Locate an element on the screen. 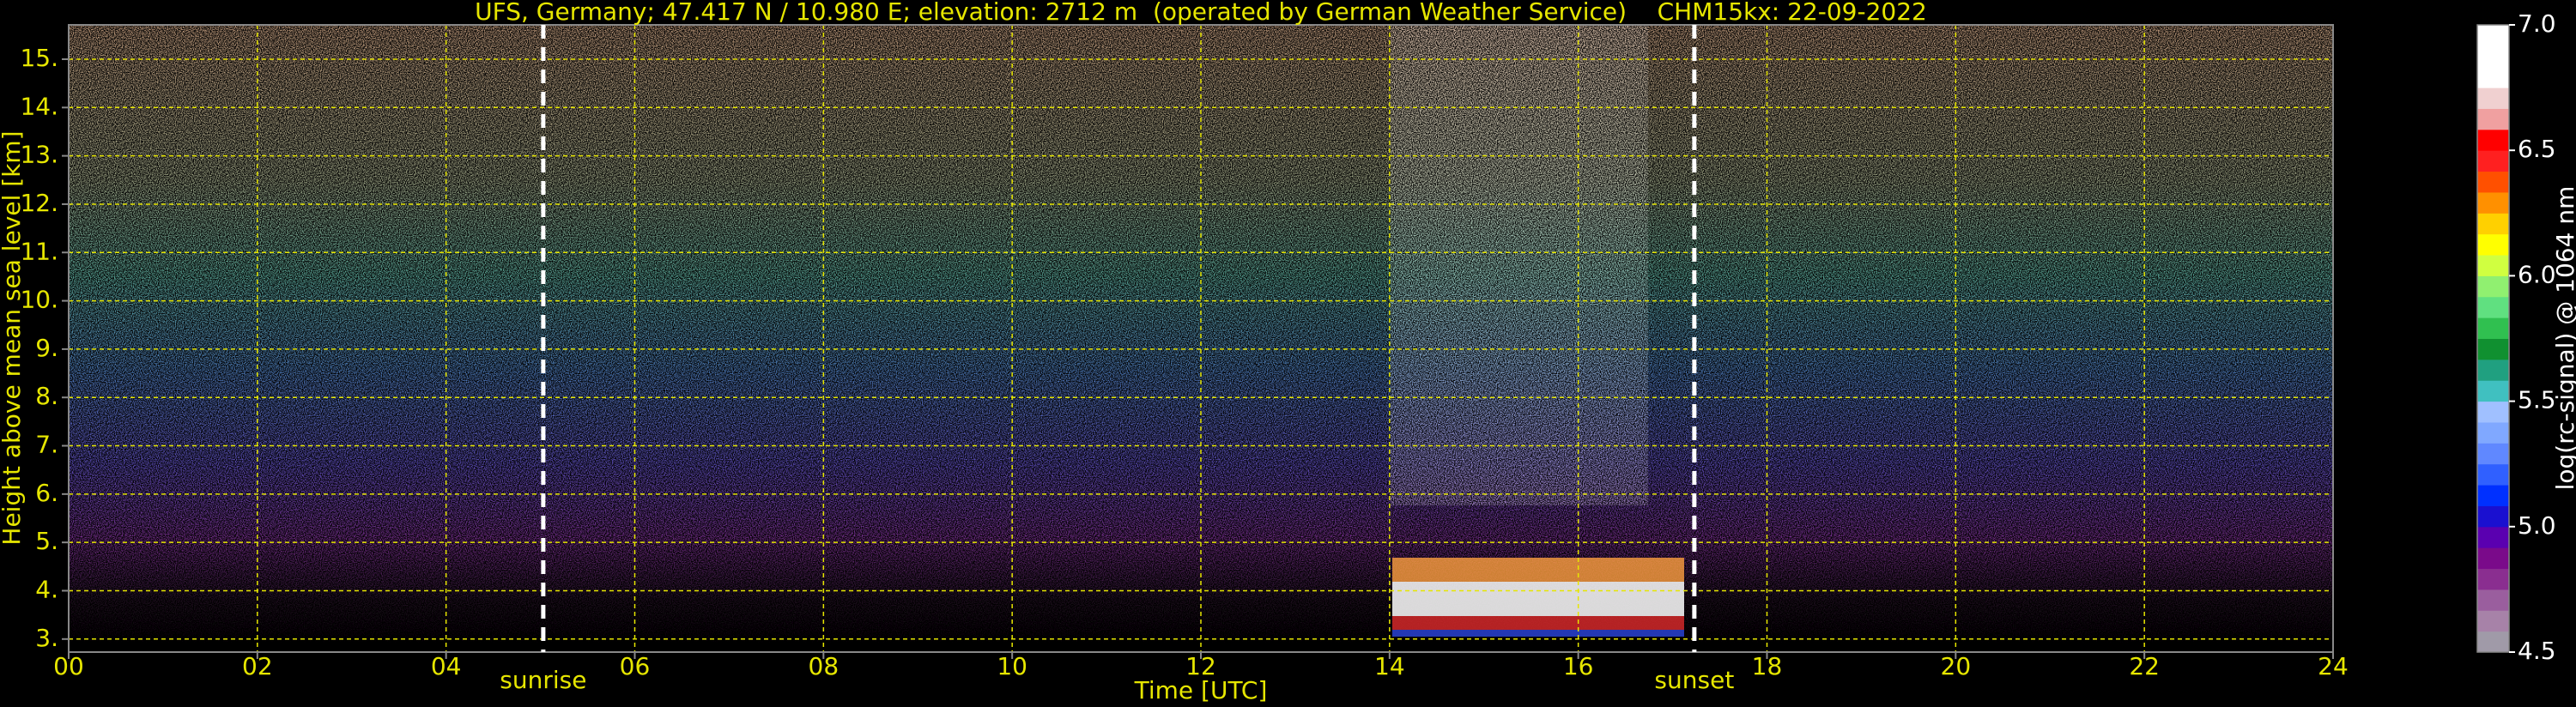  x-tick-label: 12 is located at coordinates (1200, 666).